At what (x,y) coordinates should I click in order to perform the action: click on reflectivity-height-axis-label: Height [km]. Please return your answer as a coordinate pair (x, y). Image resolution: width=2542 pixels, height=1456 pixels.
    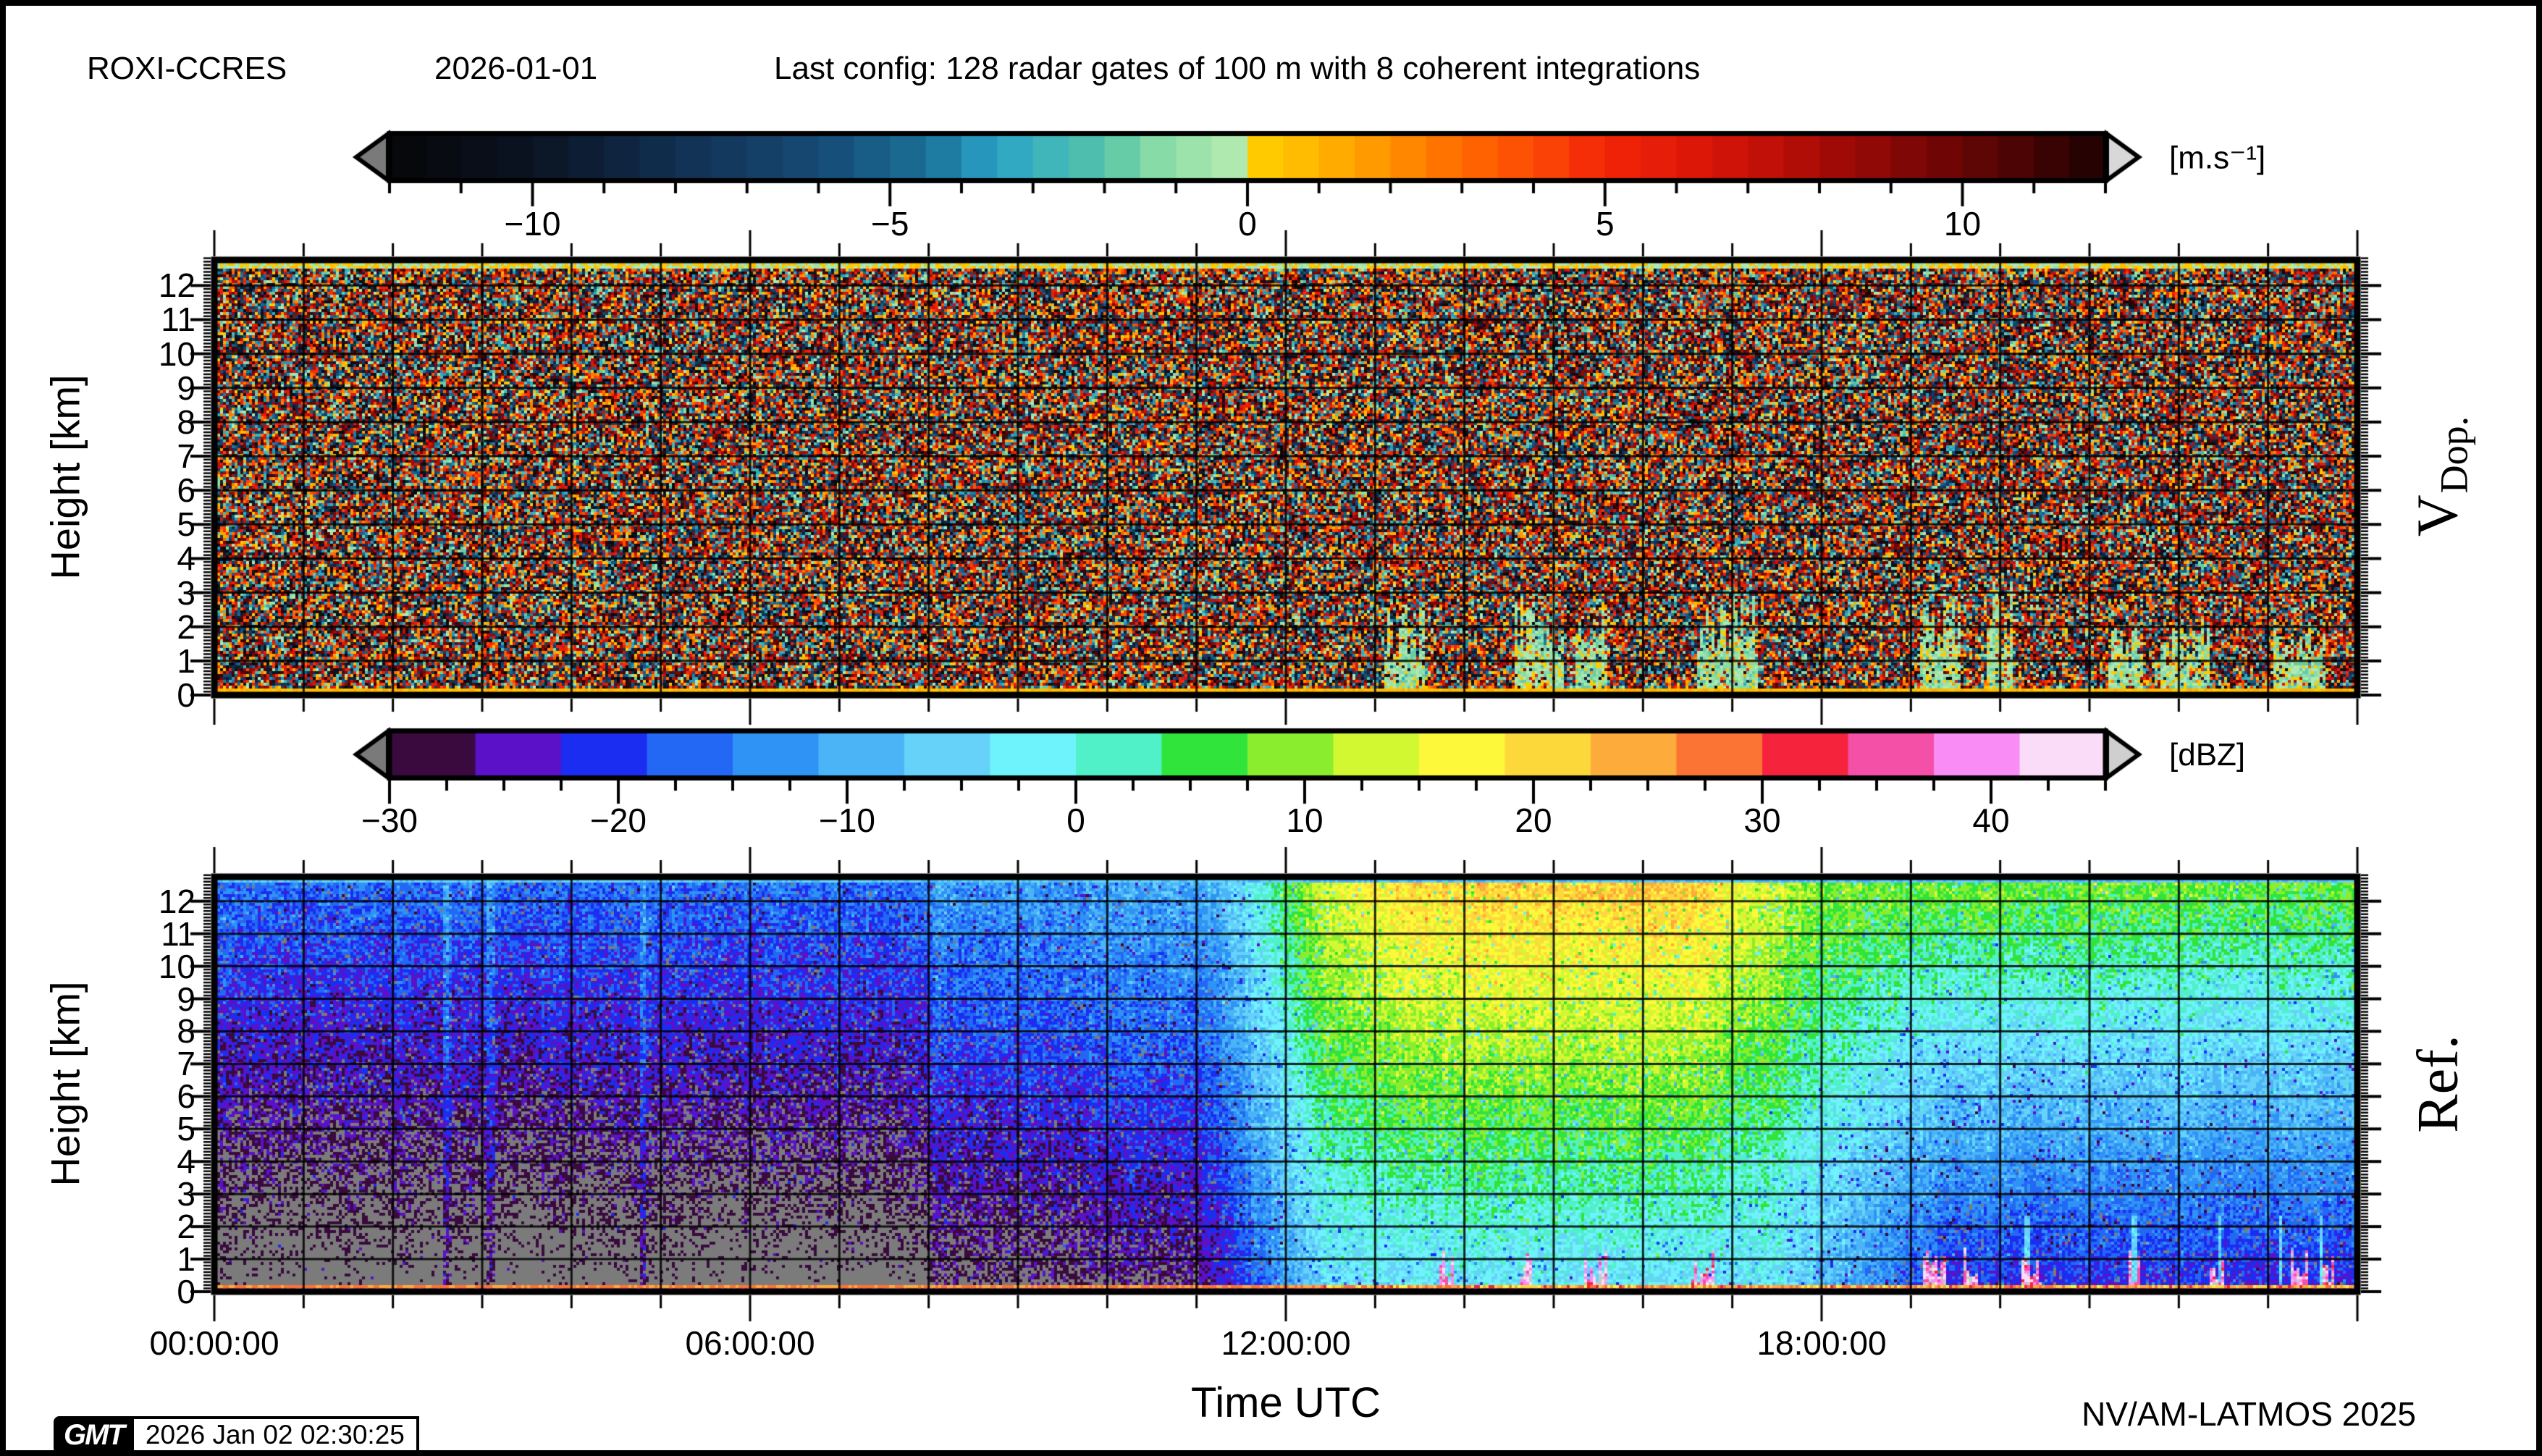
    Looking at the image, I should click on (65, 1084).